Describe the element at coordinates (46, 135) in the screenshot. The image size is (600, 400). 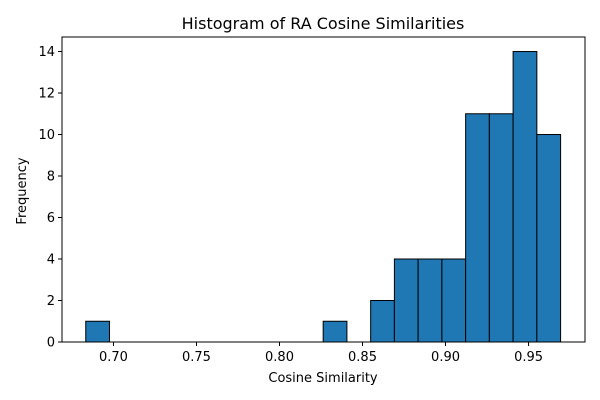
I see `y-tick-label: 10` at that location.